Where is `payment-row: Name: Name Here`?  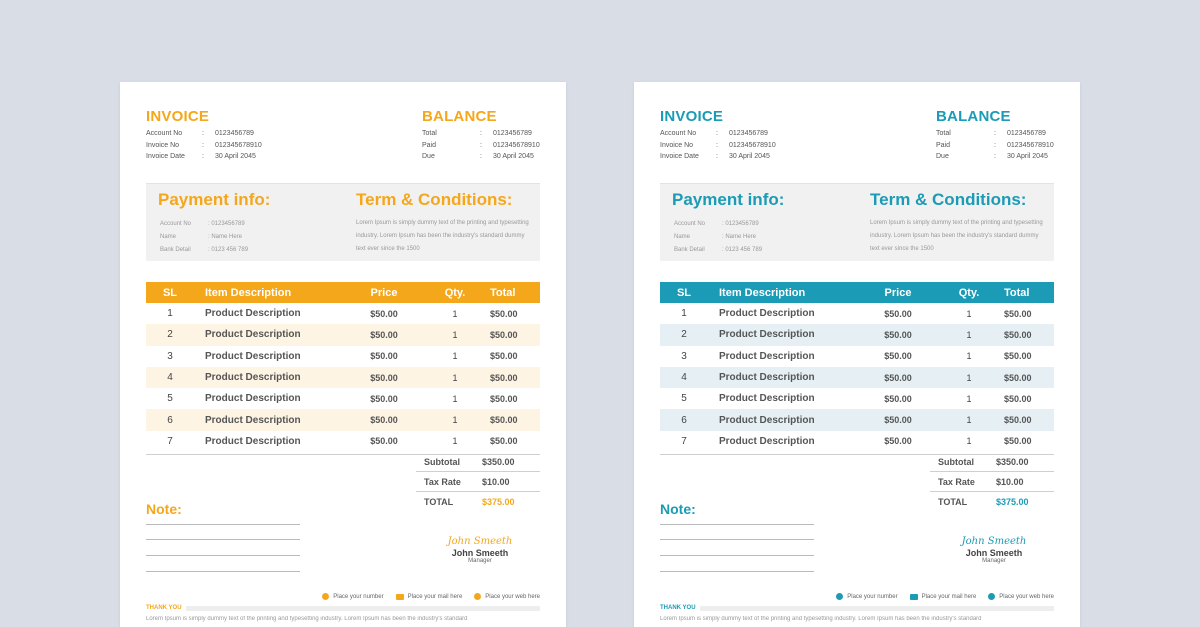
payment-row: Name: Name Here is located at coordinates (718, 236).